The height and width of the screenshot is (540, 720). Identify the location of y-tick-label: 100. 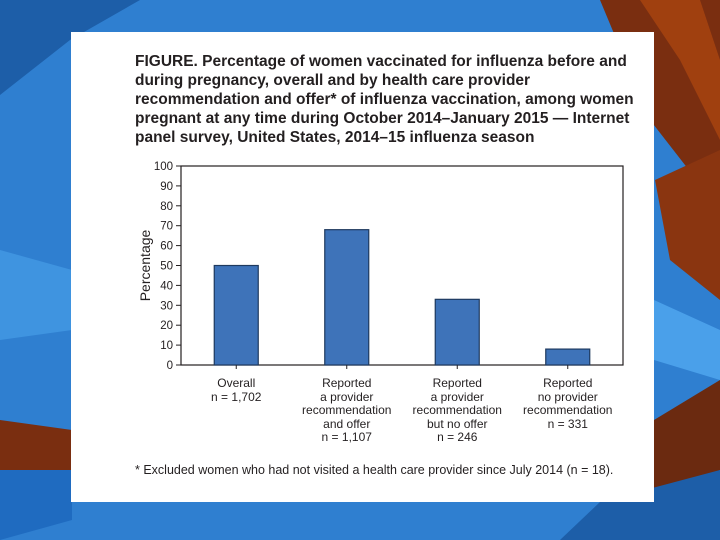
(163, 167).